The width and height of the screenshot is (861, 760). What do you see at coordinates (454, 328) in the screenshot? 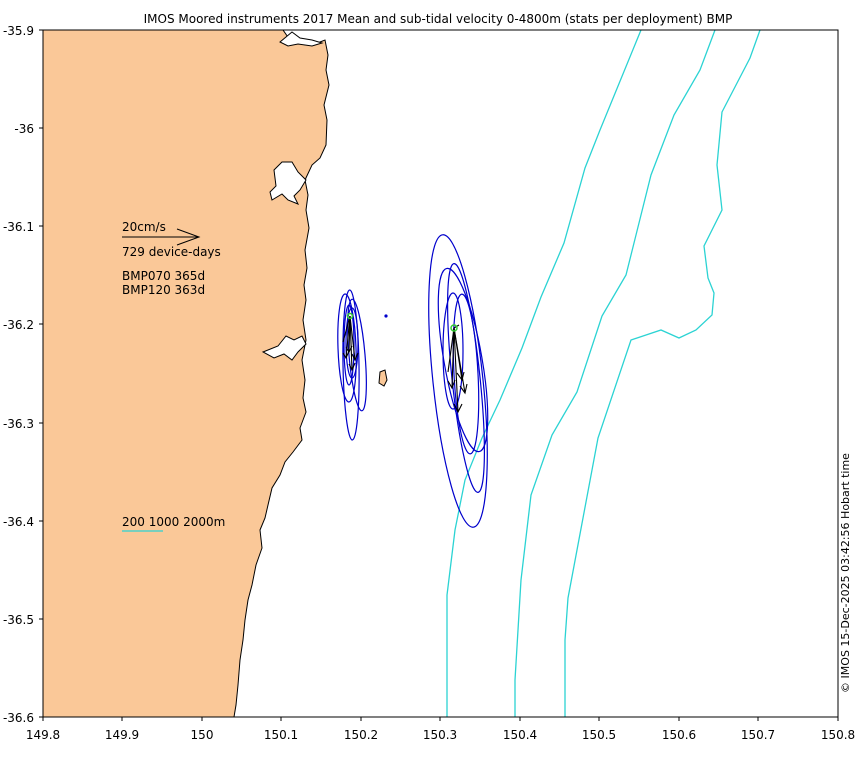
I see `bmp120-mean-marker` at bounding box center [454, 328].